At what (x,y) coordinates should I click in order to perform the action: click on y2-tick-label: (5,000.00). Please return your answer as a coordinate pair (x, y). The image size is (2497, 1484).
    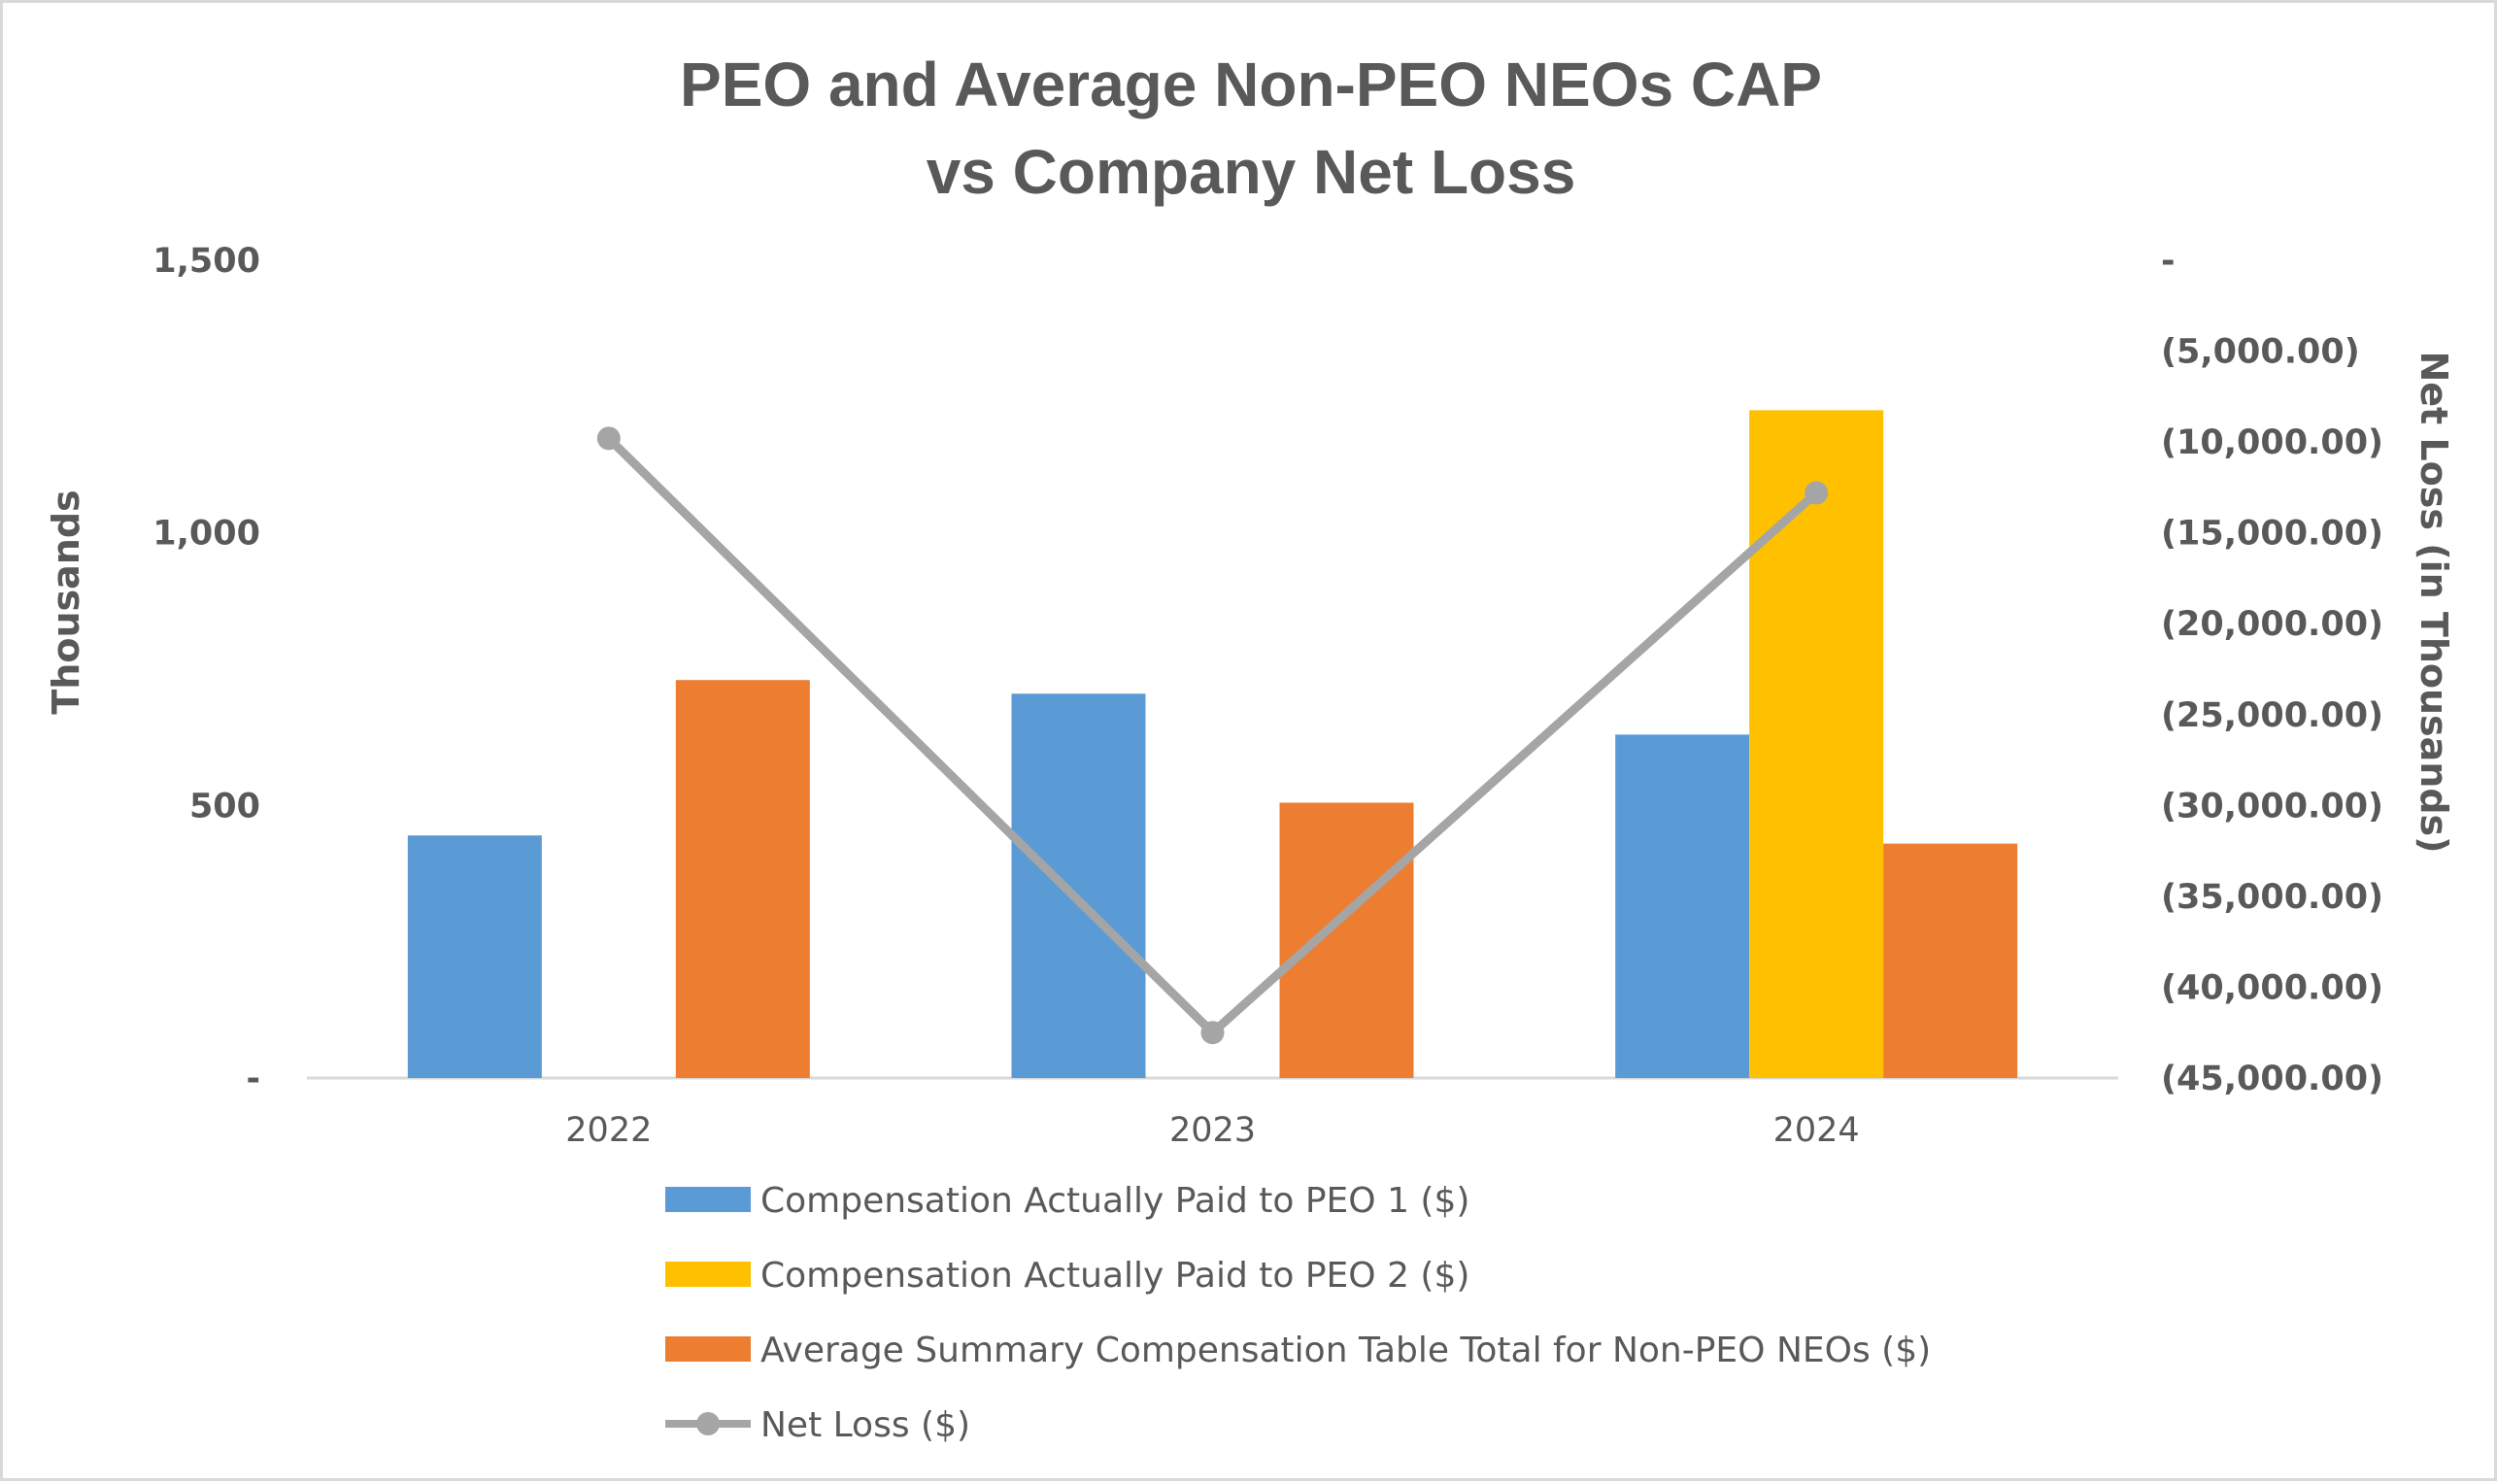
    Looking at the image, I should click on (2260, 352).